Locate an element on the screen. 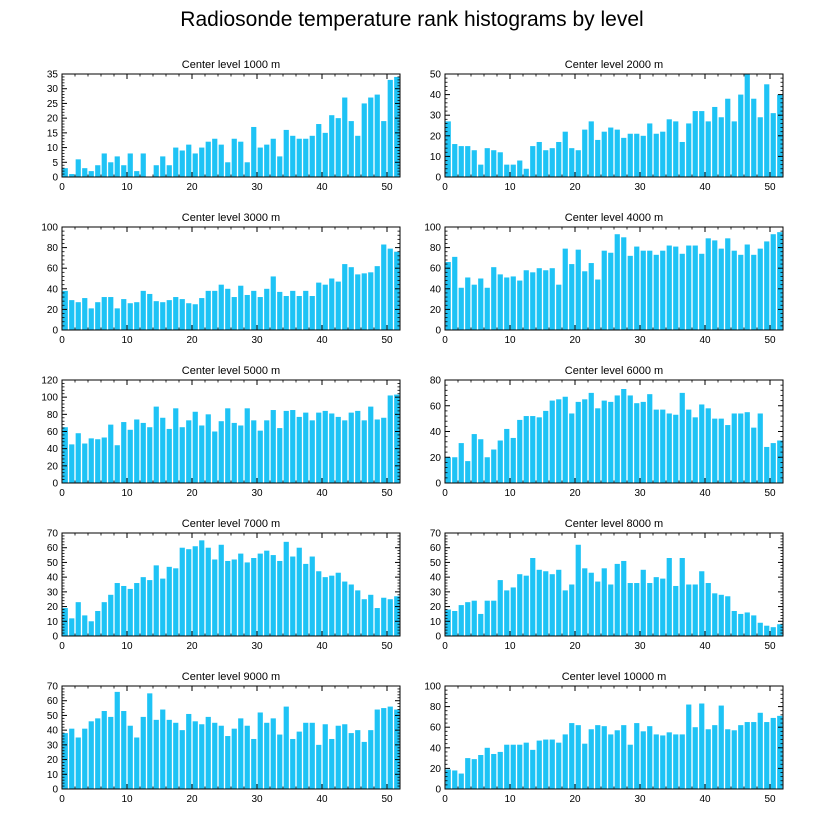  y-tick-label: 0 is located at coordinates (438, 331).